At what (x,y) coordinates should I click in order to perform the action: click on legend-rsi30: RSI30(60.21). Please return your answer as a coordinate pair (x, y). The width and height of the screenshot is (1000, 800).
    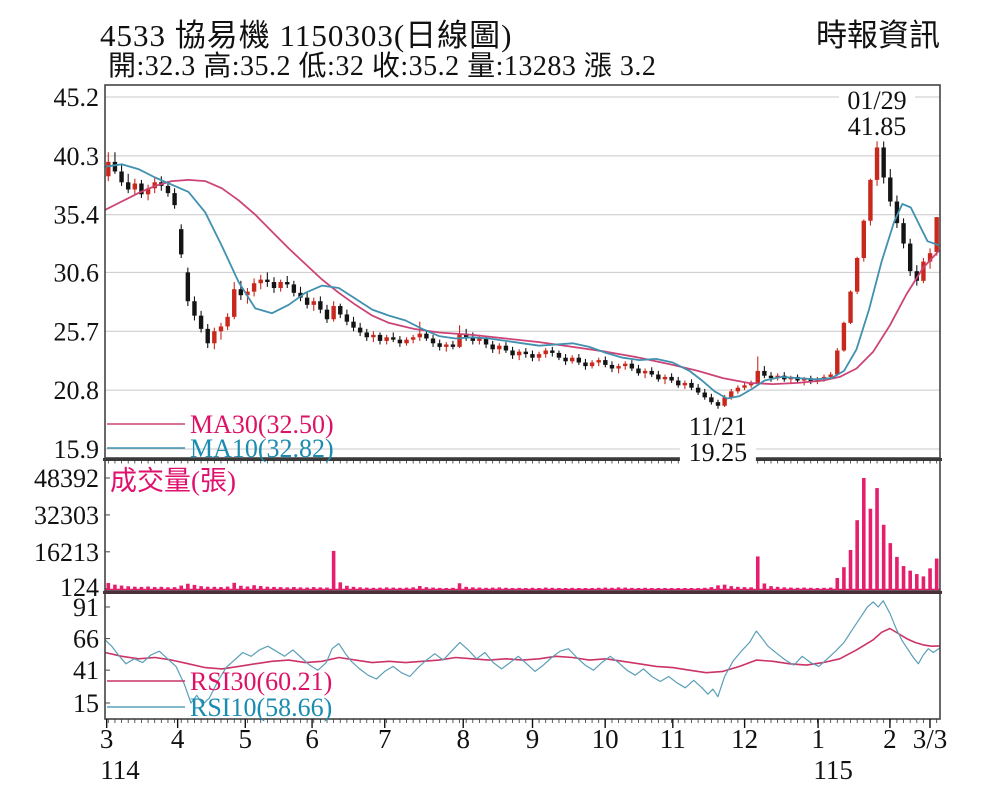
    Looking at the image, I should click on (219, 681).